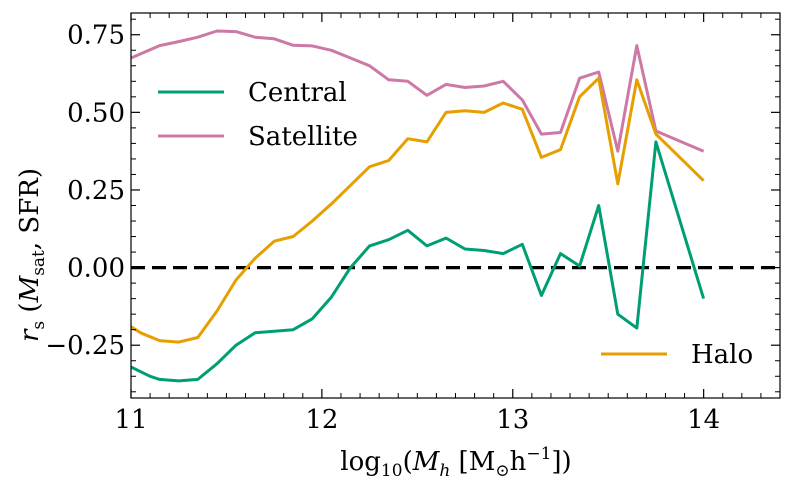  I want to click on y-tick-label: 0.25, so click(96, 191).